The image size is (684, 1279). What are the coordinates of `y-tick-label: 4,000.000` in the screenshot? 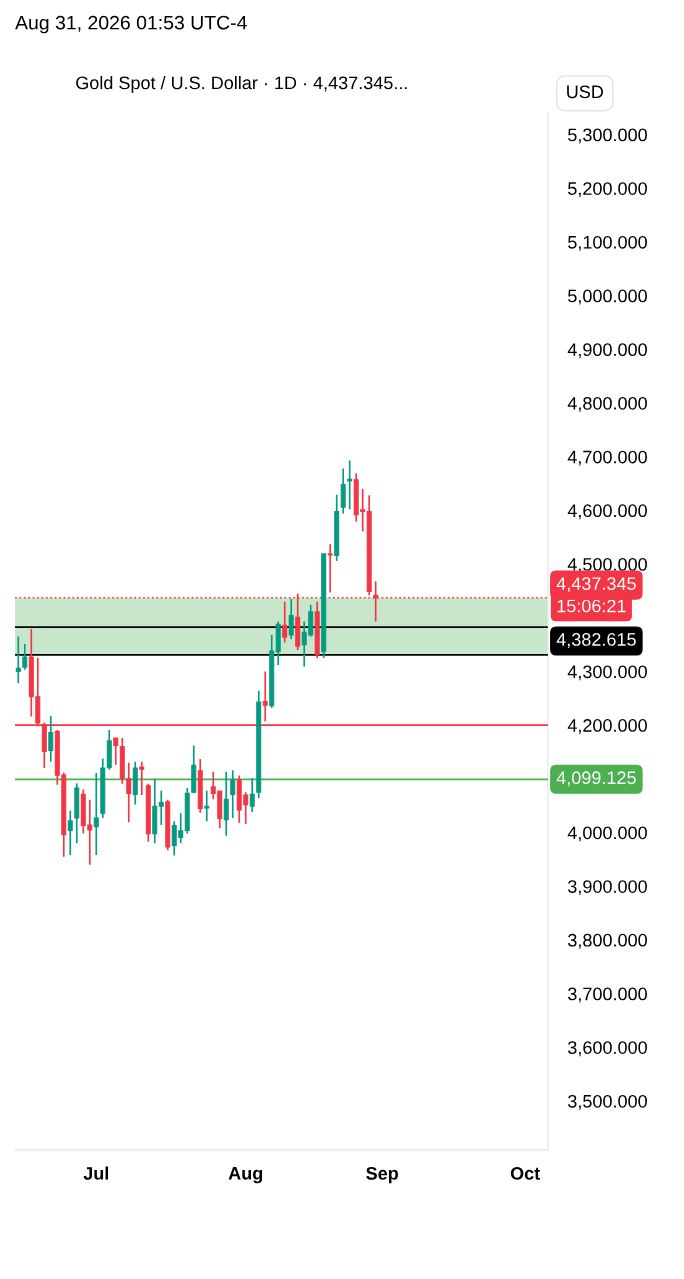 It's located at (607, 834).